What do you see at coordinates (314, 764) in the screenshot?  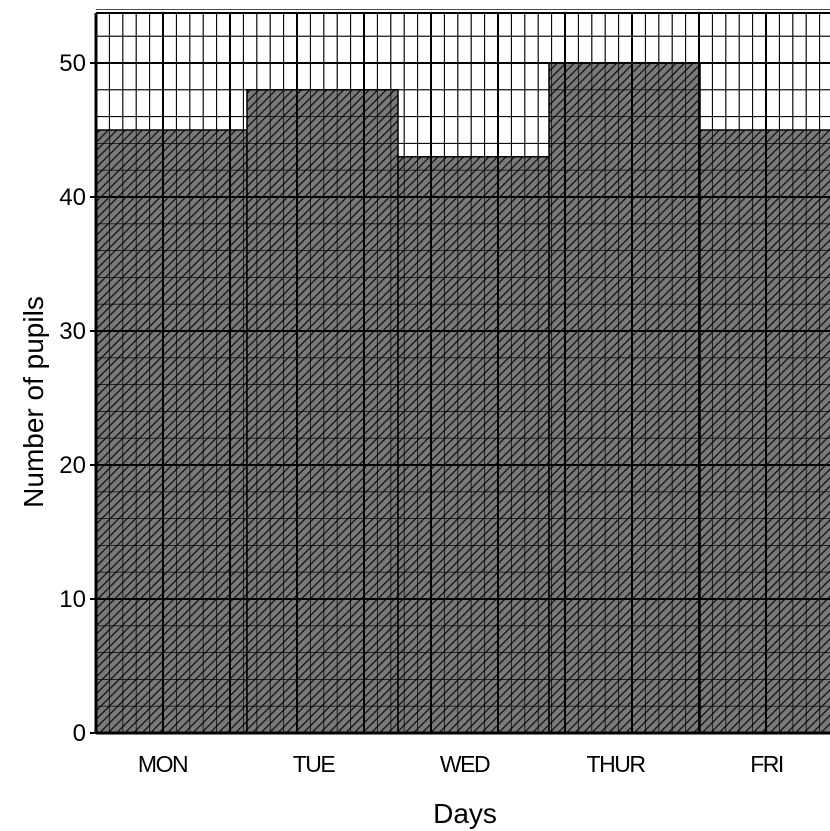 I see `x-category-label: TUE` at bounding box center [314, 764].